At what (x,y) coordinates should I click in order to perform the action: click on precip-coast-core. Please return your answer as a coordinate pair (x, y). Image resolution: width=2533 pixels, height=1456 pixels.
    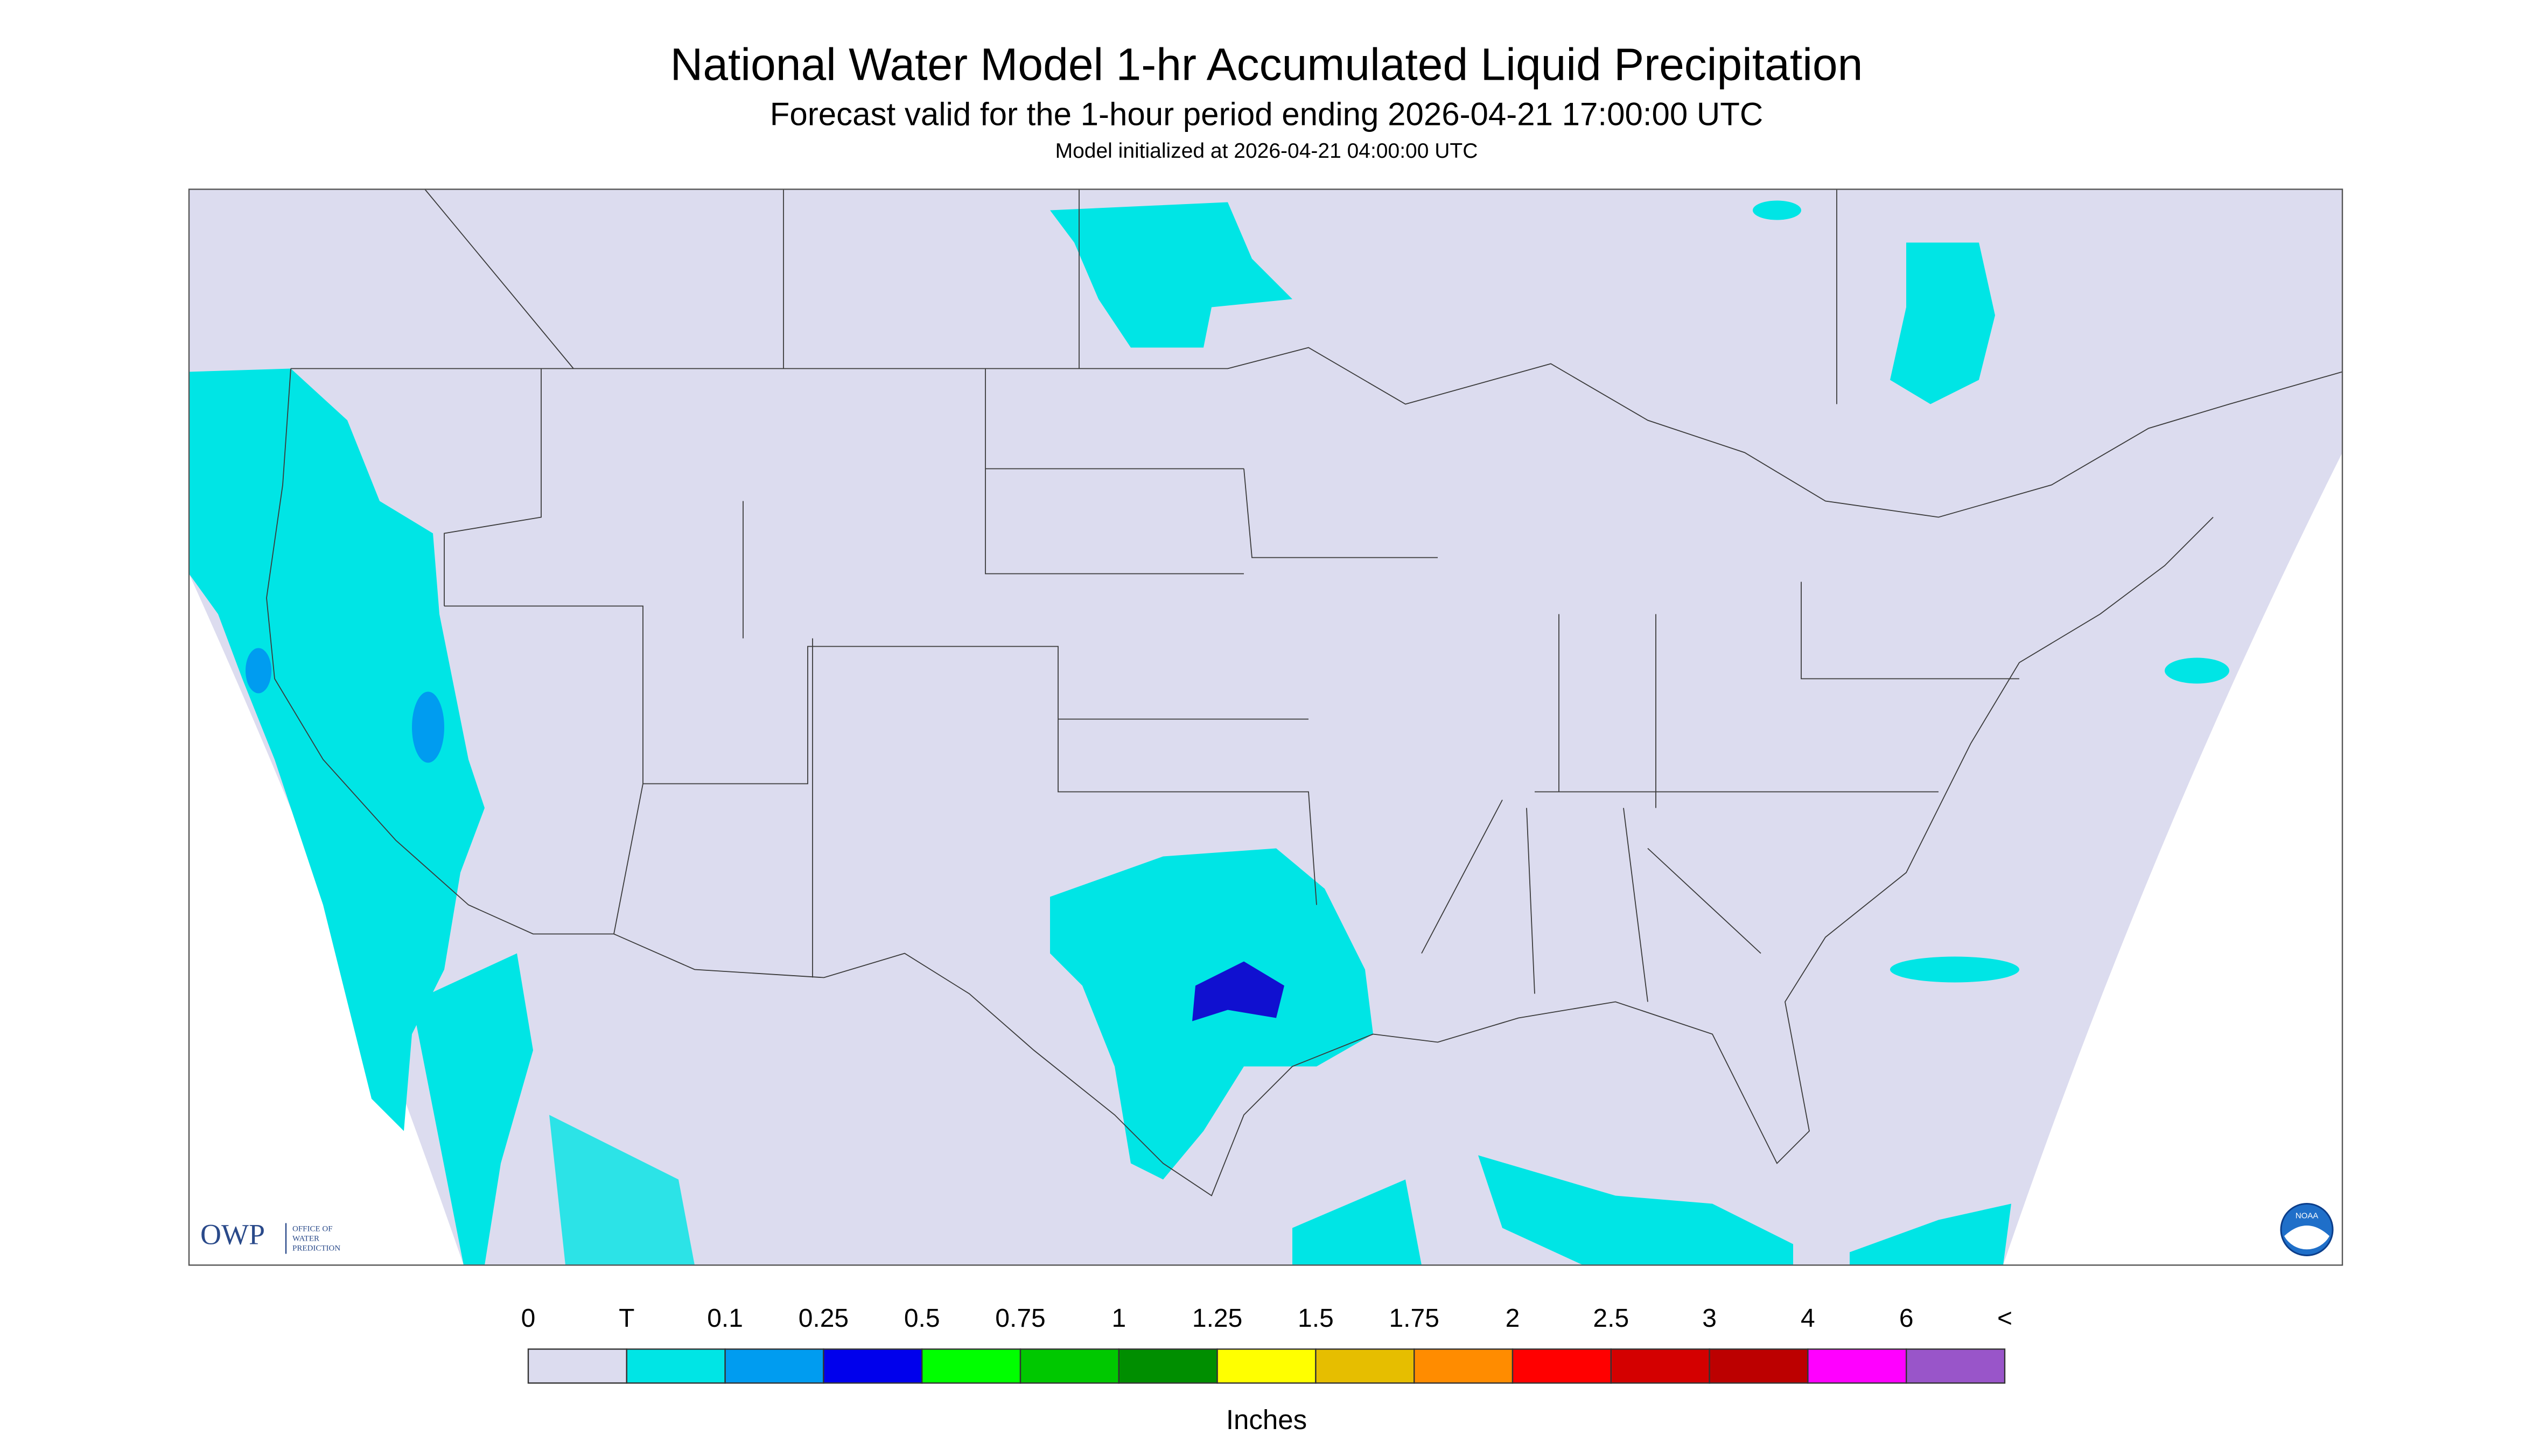
    Looking at the image, I should click on (258, 671).